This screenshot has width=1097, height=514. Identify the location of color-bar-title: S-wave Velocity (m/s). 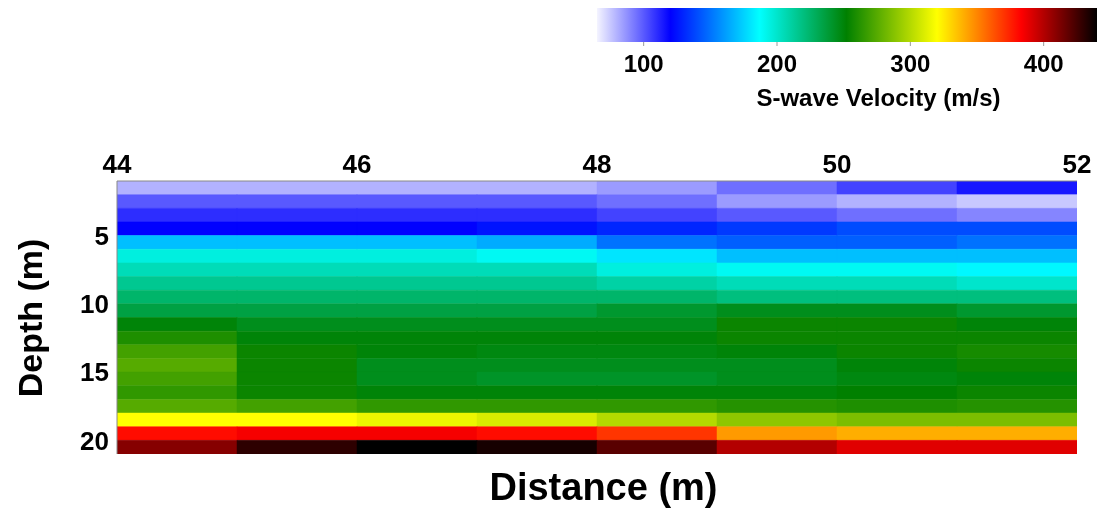
(878, 98).